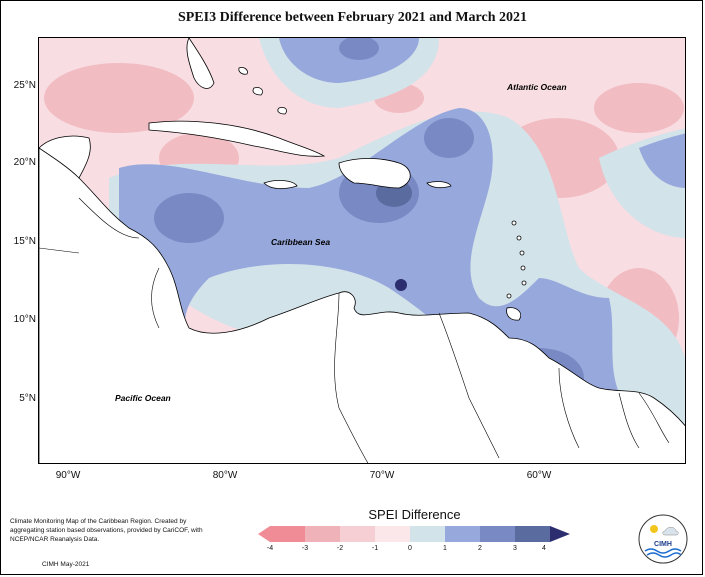 Image resolution: width=705 pixels, height=577 pixels. I want to click on legend-tick: 4, so click(544, 548).